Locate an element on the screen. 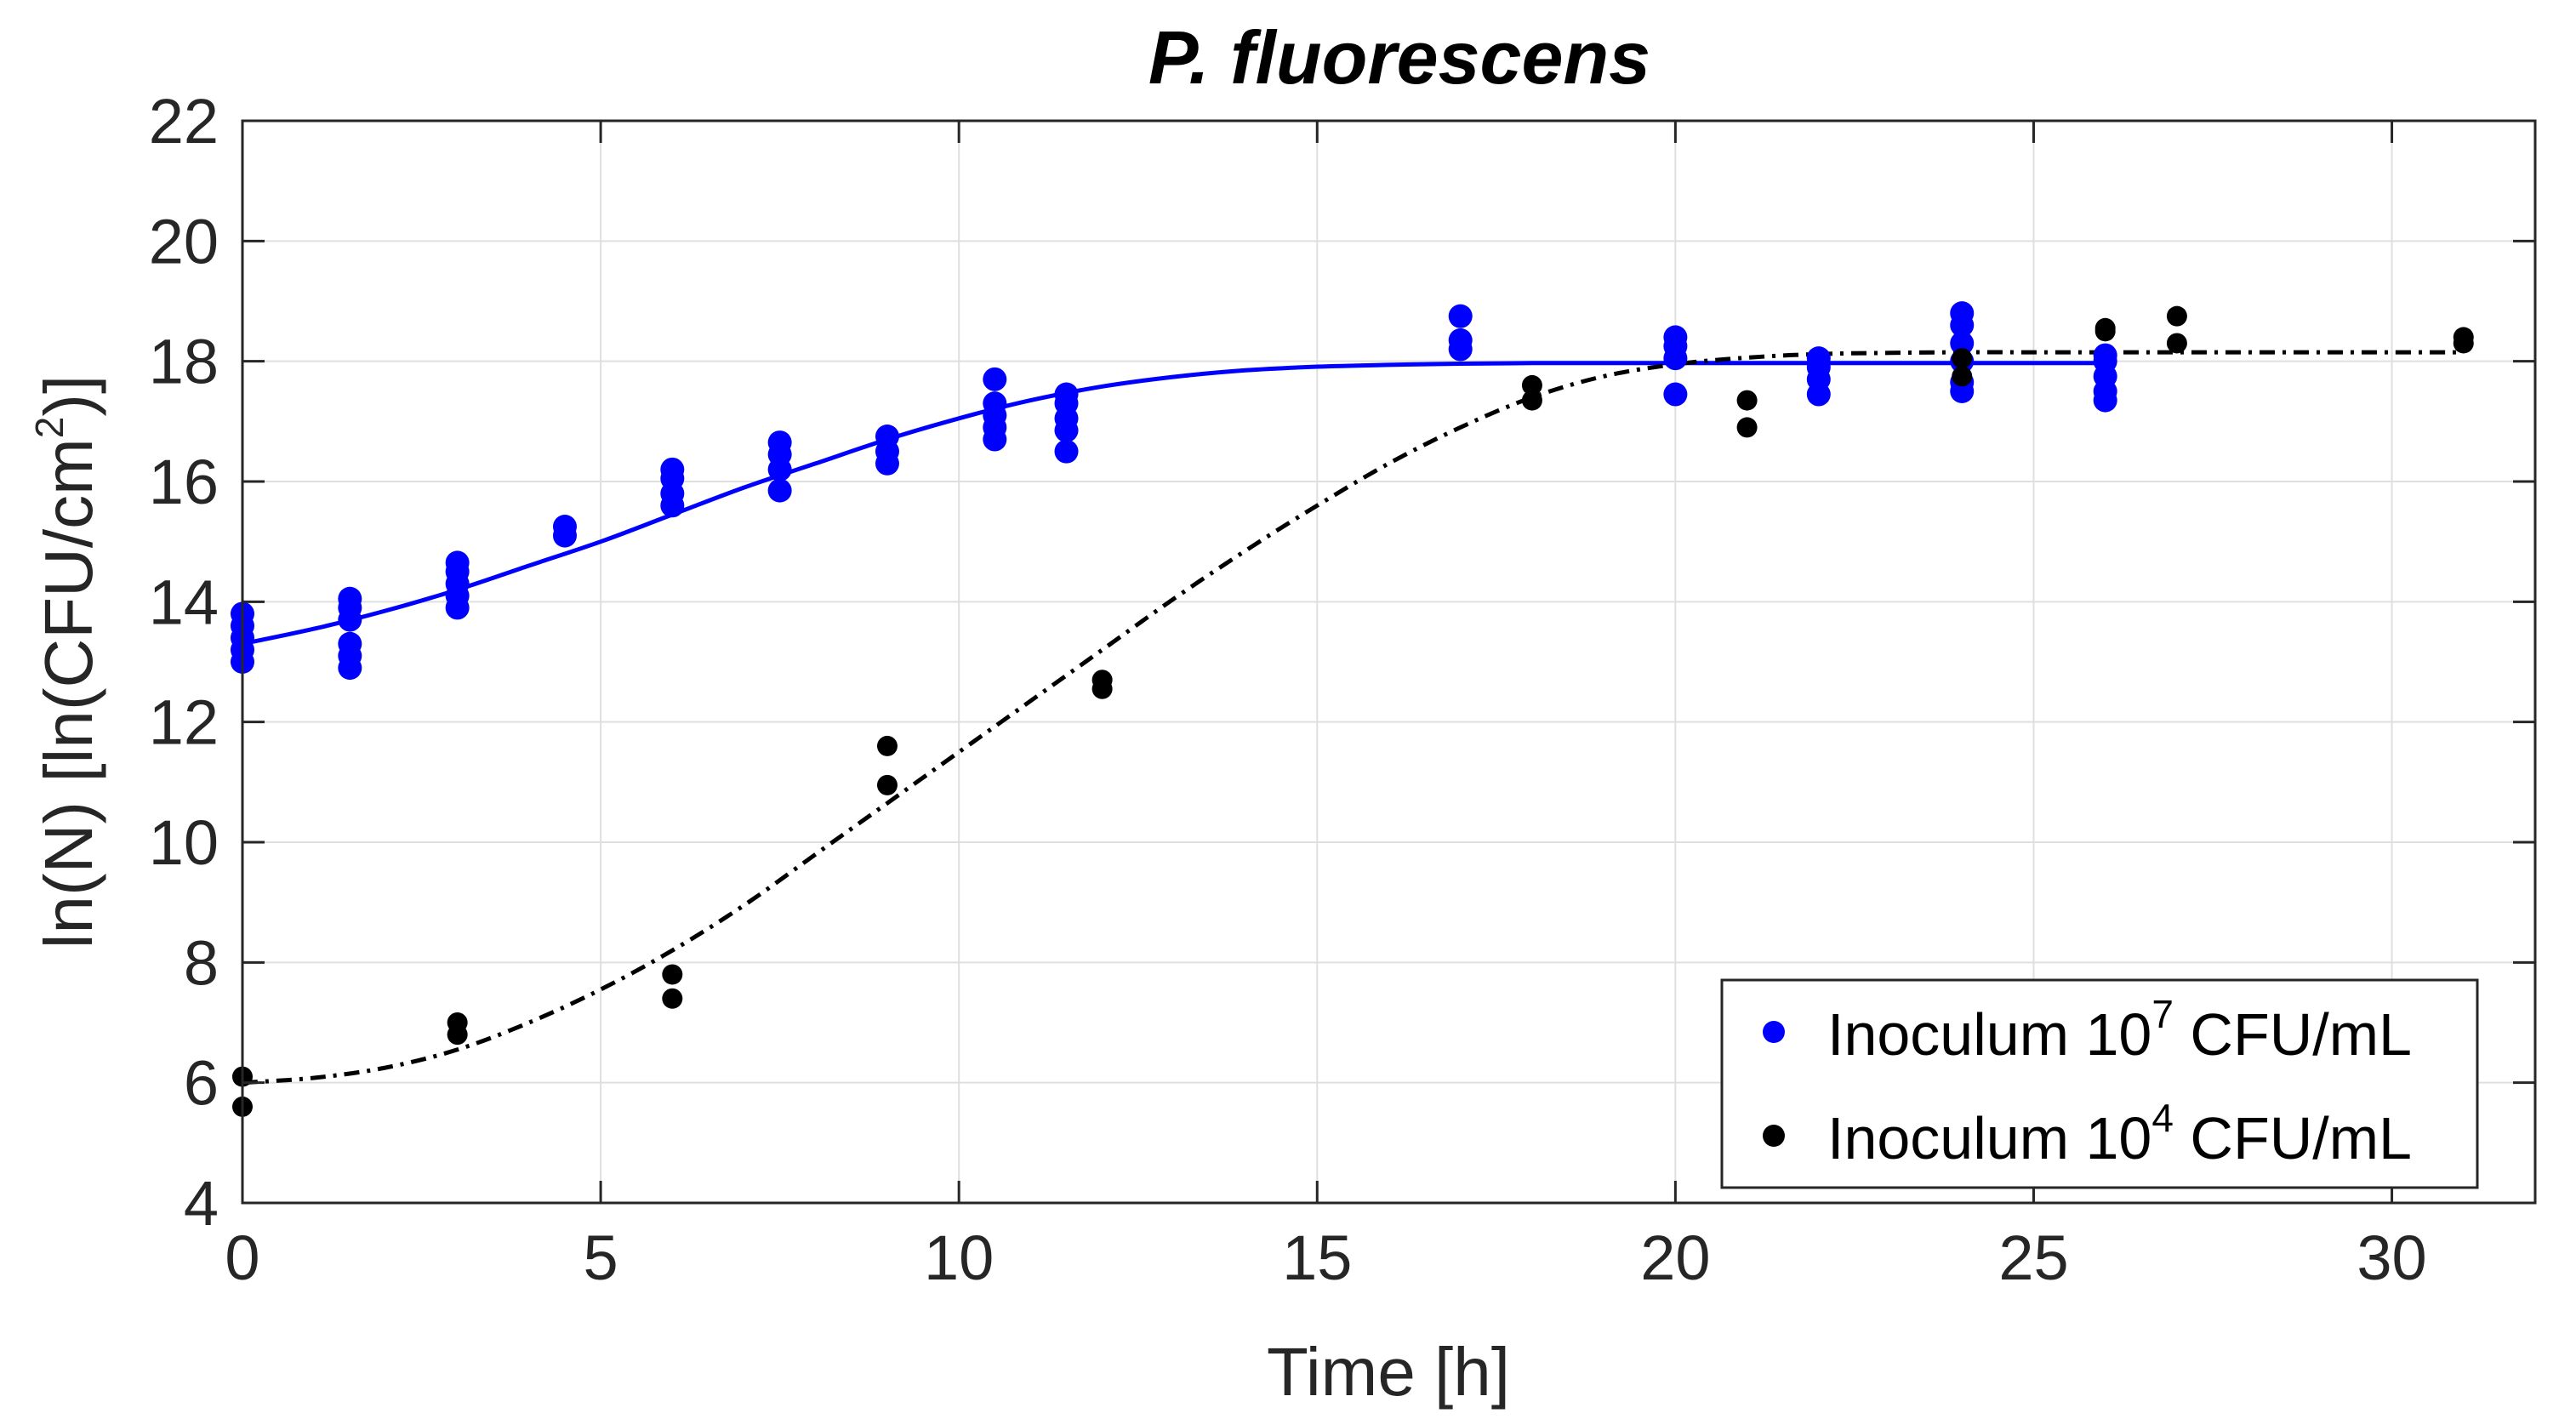  legend-entry-2-prefix: Inoculum 10 is located at coordinates (1989, 1138).